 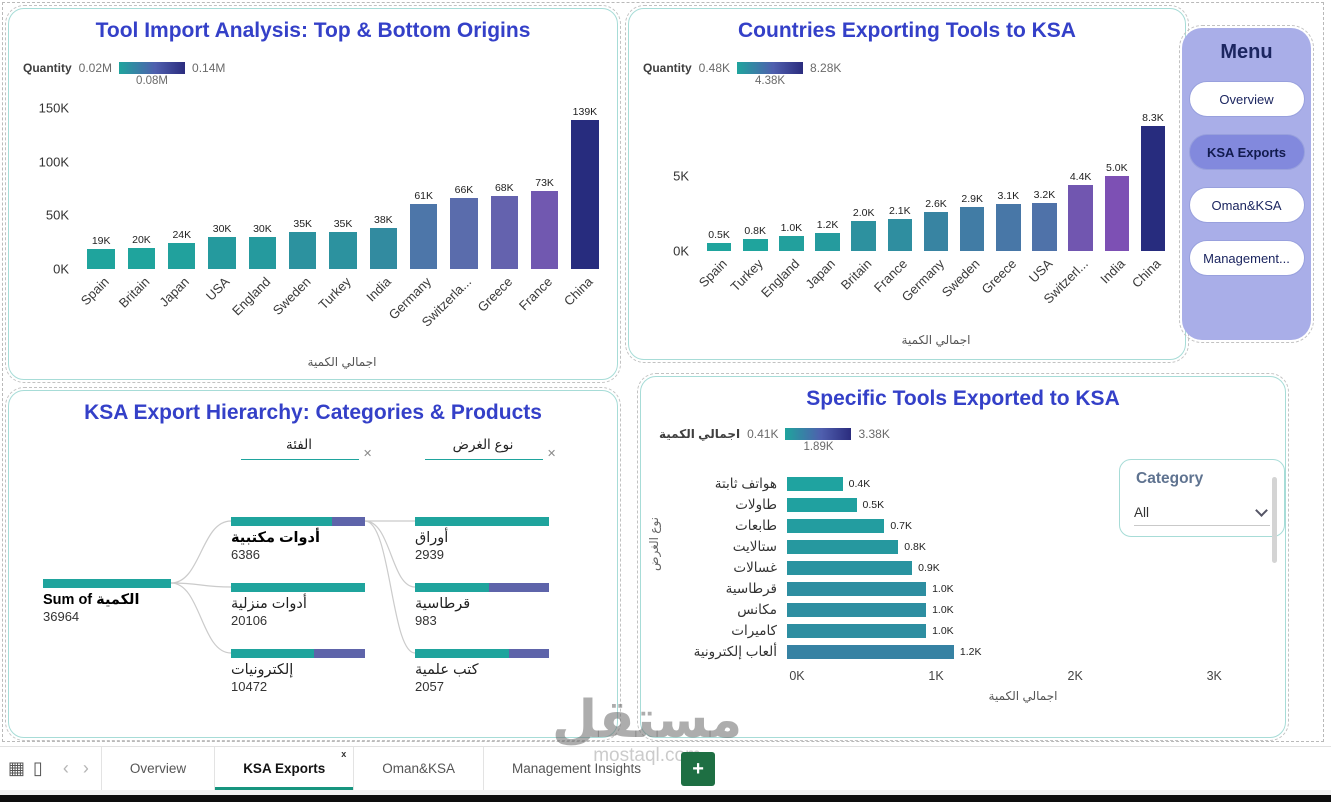 What do you see at coordinates (954, 483) in the screenshot?
I see `bar-row-0: هواتف ثابتة 0.4K` at bounding box center [954, 483].